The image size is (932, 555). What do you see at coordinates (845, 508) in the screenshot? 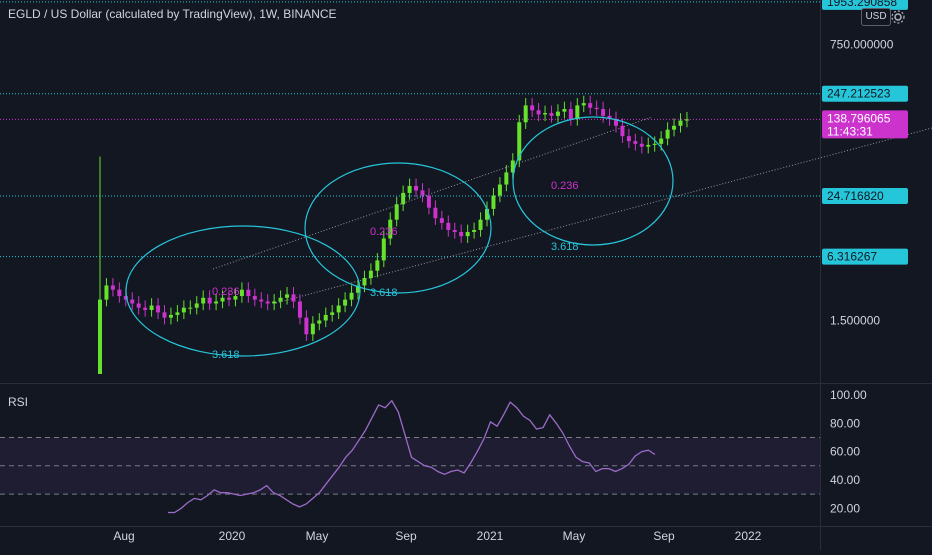
I see `rsi-tick-label: 20.00` at bounding box center [845, 508].